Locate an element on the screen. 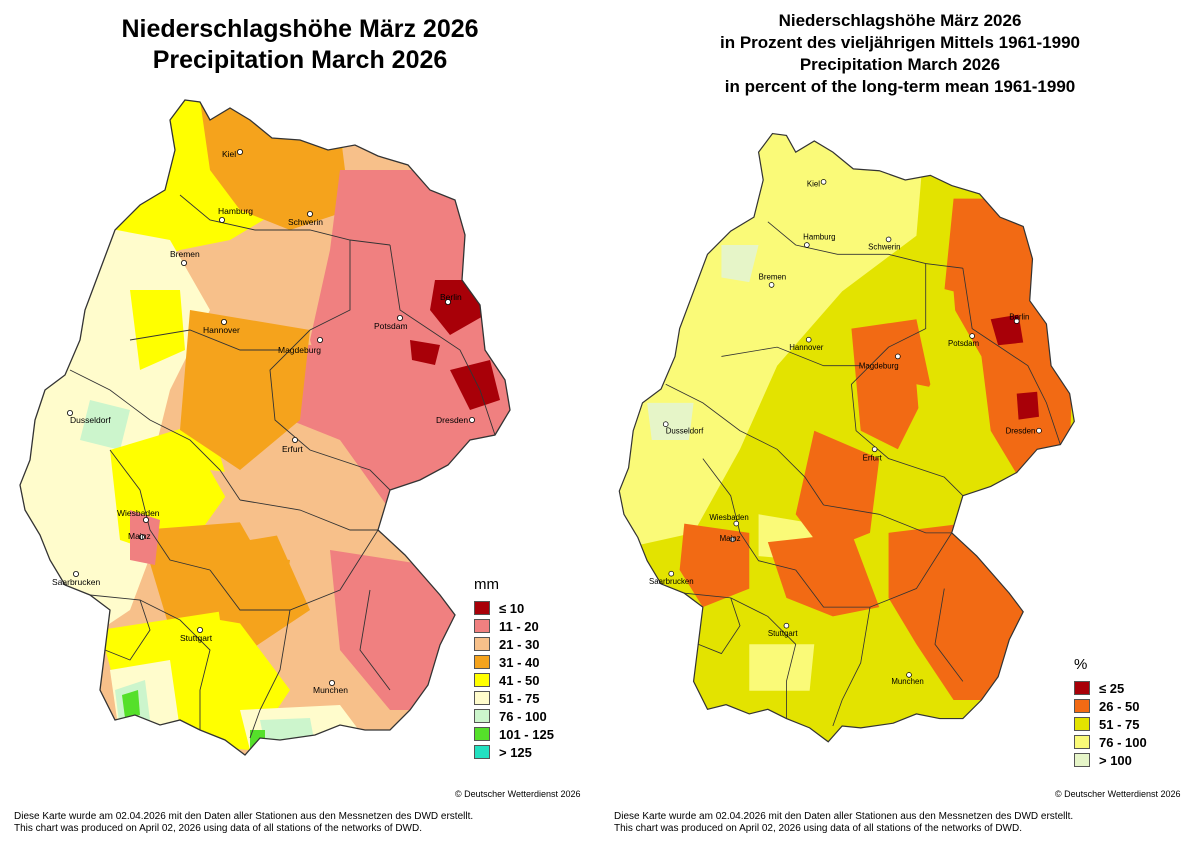 The image size is (1200, 848). left-legend-item: > 125 is located at coordinates (514, 752).